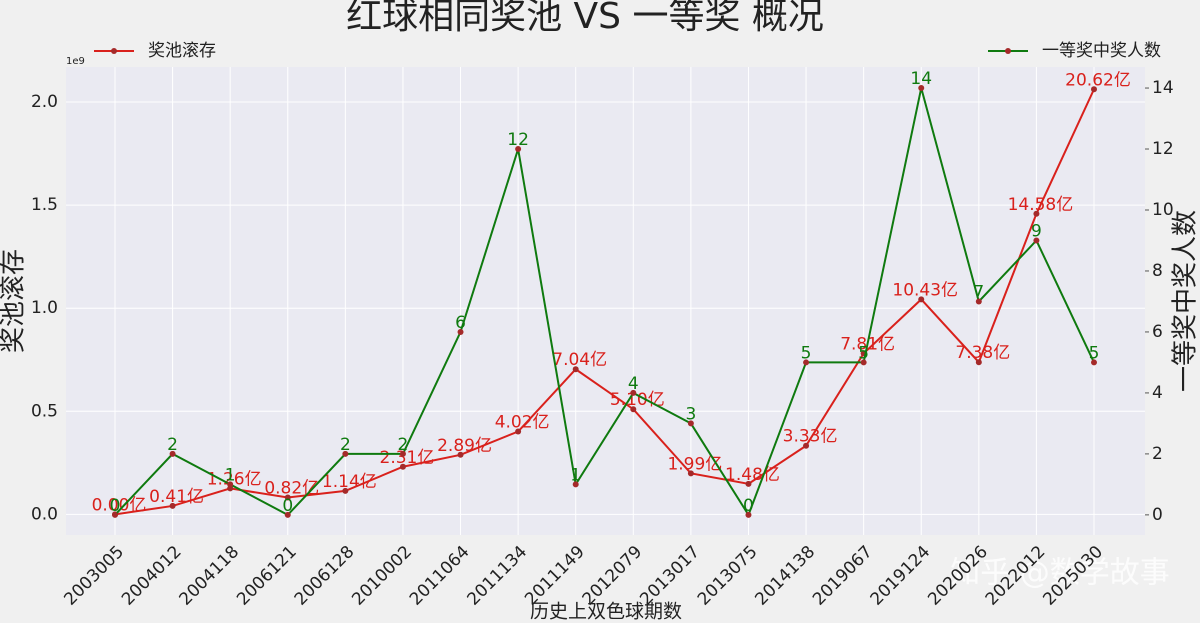 The image size is (1200, 623). What do you see at coordinates (982, 353) in the screenshot?
I see `data-label: 7.38亿` at bounding box center [982, 353].